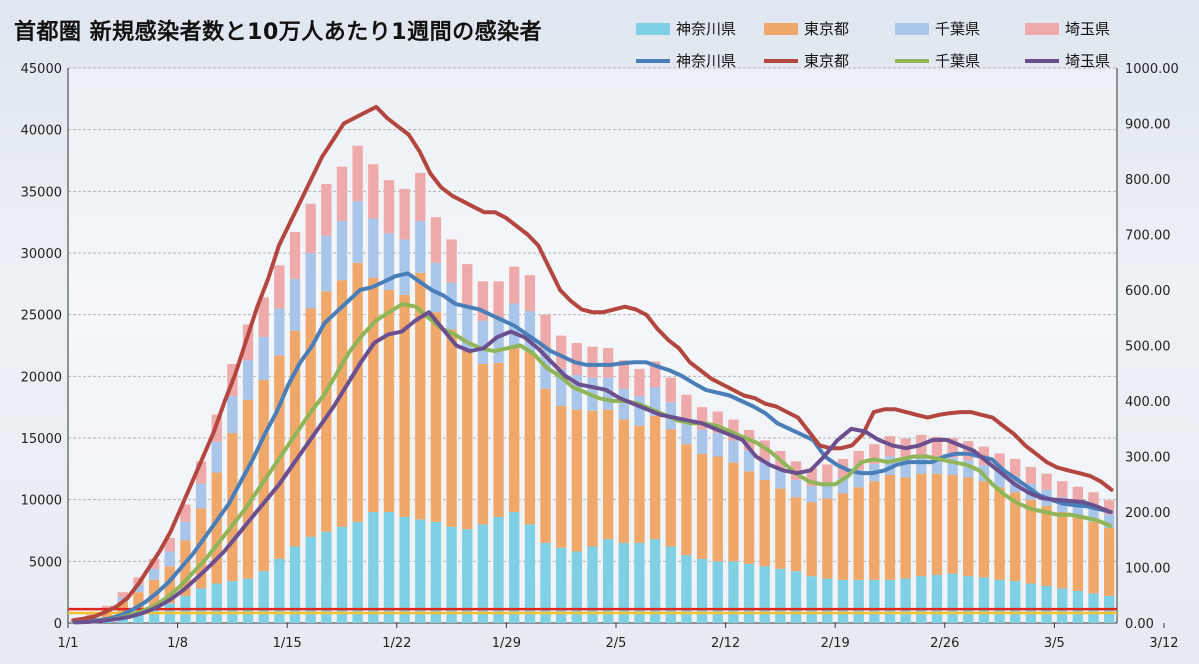  Describe the element at coordinates (1088, 29) in the screenshot. I see `legend-label: 埼玉県` at that location.